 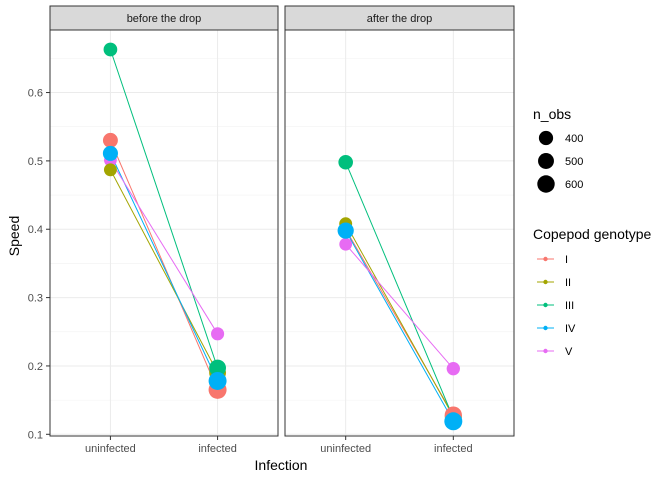 I want to click on color-legend-label: II, so click(x=568, y=283).